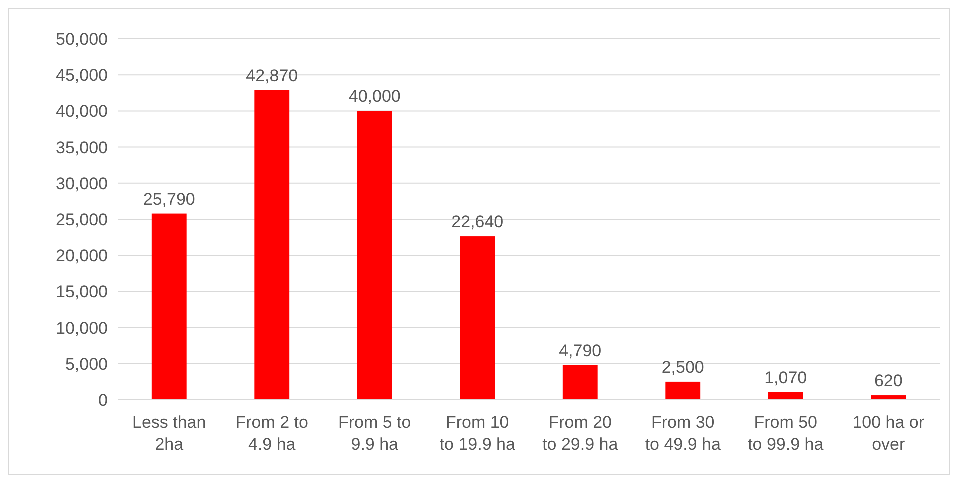 The image size is (958, 483). Describe the element at coordinates (82, 292) in the screenshot. I see `y-tick-label: 15,000` at that location.